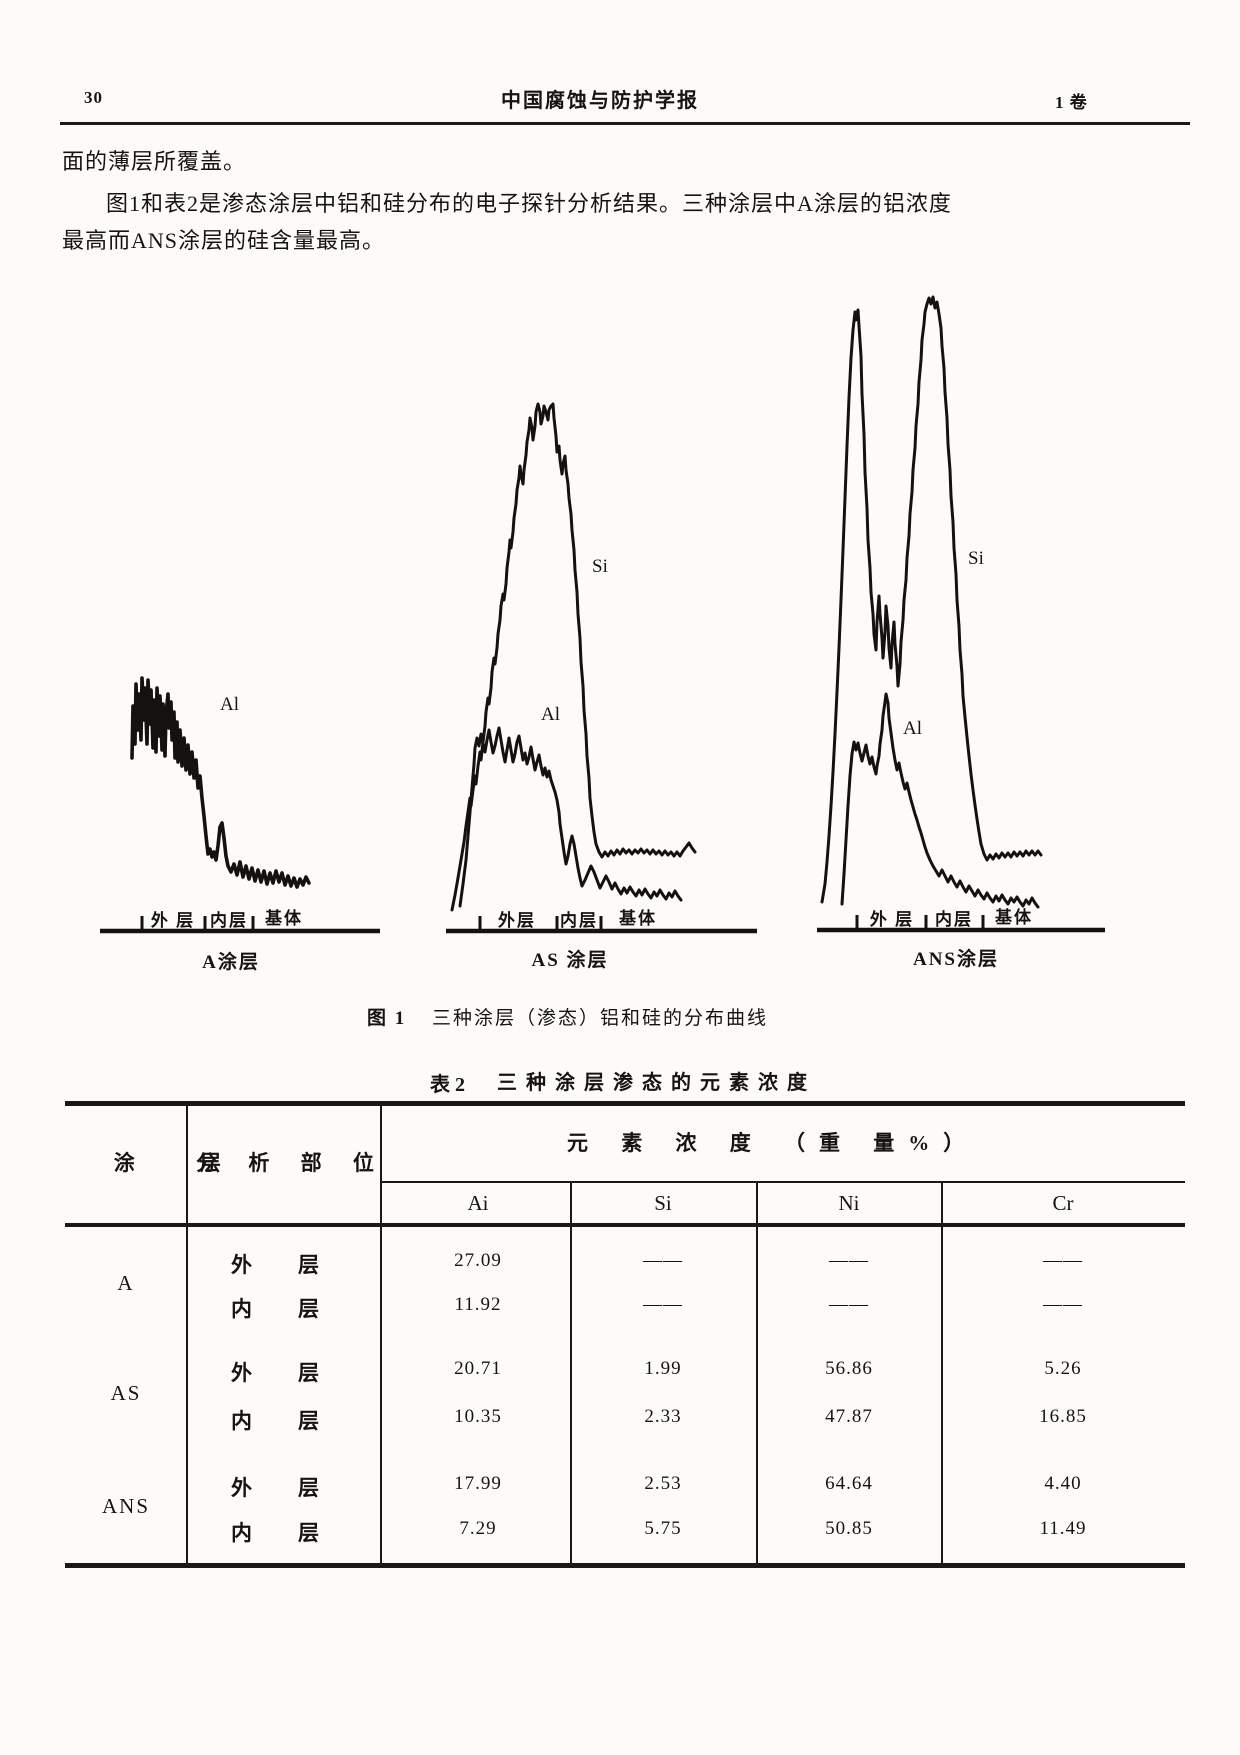  What do you see at coordinates (517, 920) in the screenshot?
I see `zone-label-outer: 外层` at bounding box center [517, 920].